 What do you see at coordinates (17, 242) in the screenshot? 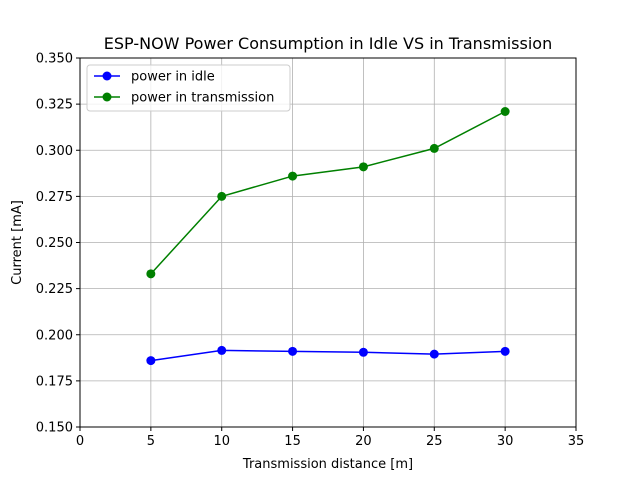
I see `y-axis-label: Current [mA]` at bounding box center [17, 242].